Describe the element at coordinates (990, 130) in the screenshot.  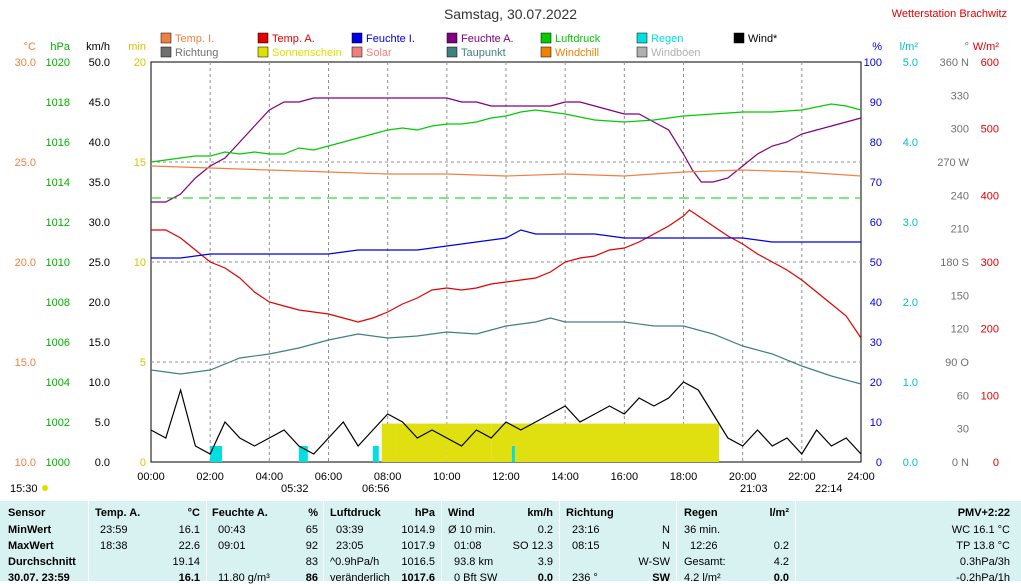
I see `solar-axis-tick: 500` at that location.